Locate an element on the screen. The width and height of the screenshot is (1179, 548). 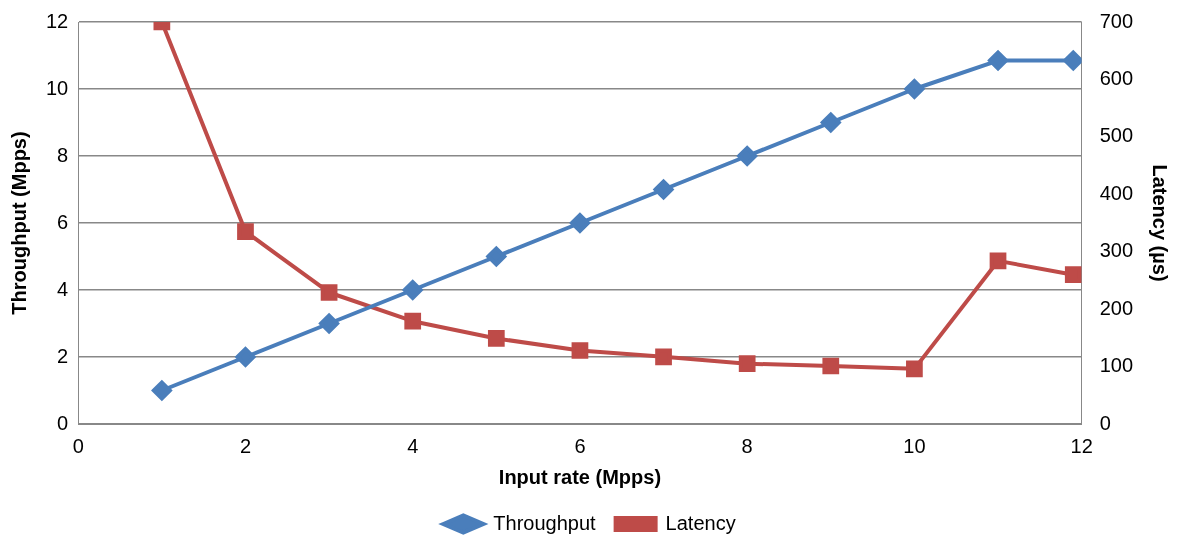
y-tick-label: 4 is located at coordinates (63, 288).